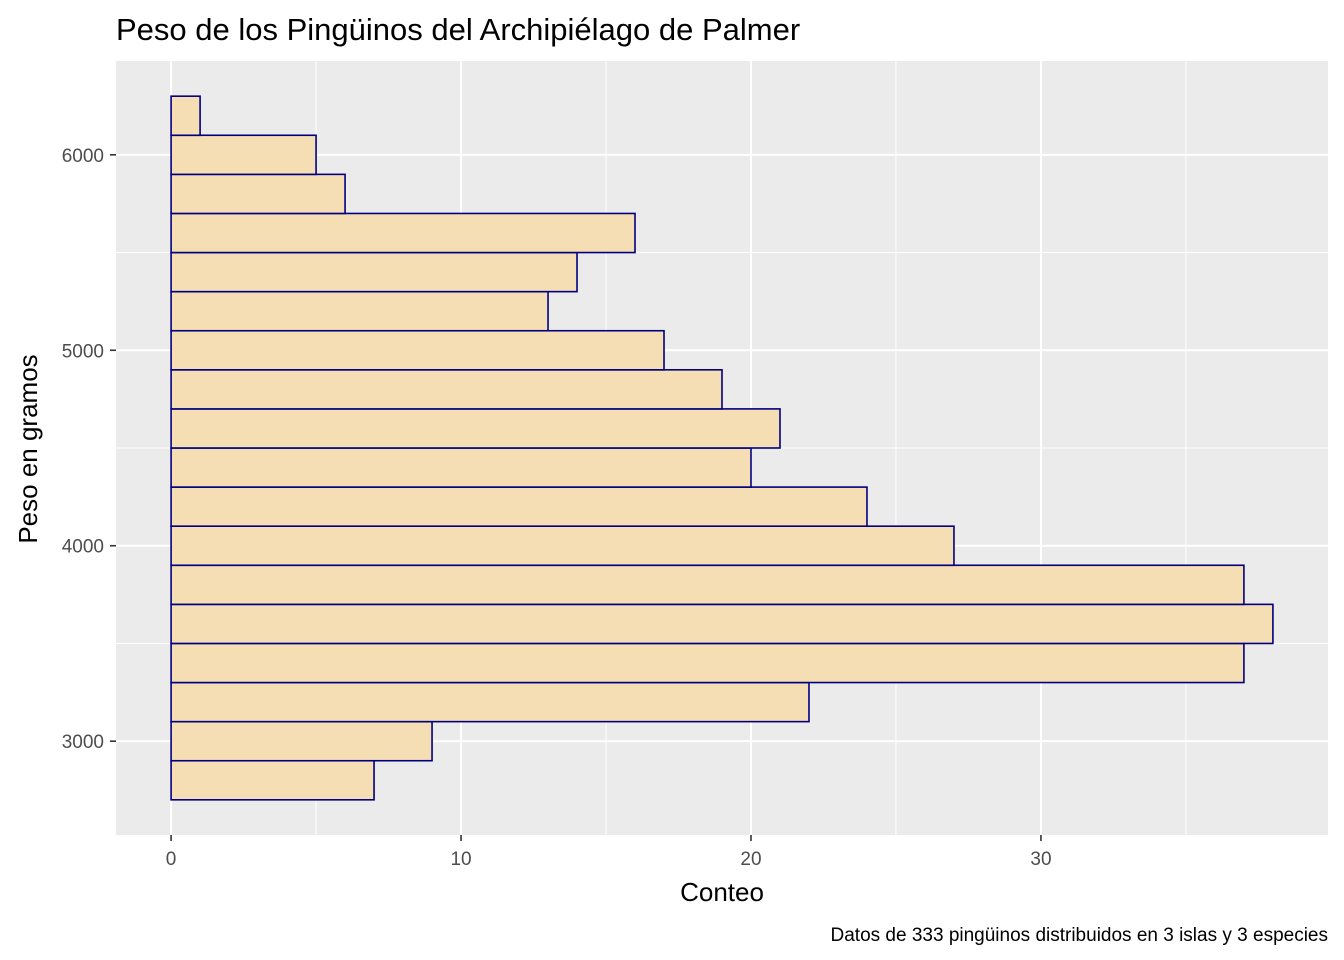 This screenshot has width=1344, height=960. I want to click on y-tick-label: 6000, so click(83, 156).